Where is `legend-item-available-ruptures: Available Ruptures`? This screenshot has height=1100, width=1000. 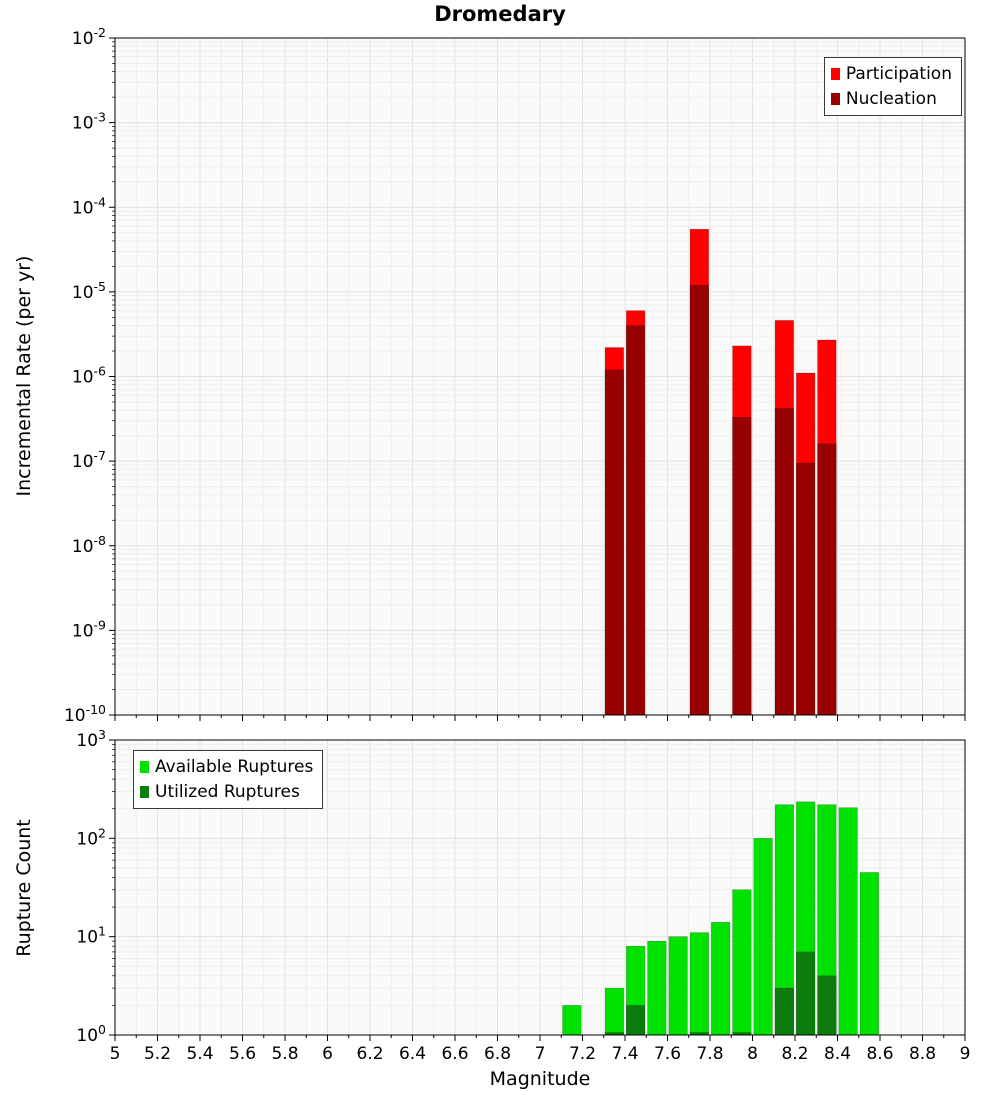
legend-item-available-ruptures: Available Ruptures is located at coordinates (226, 767).